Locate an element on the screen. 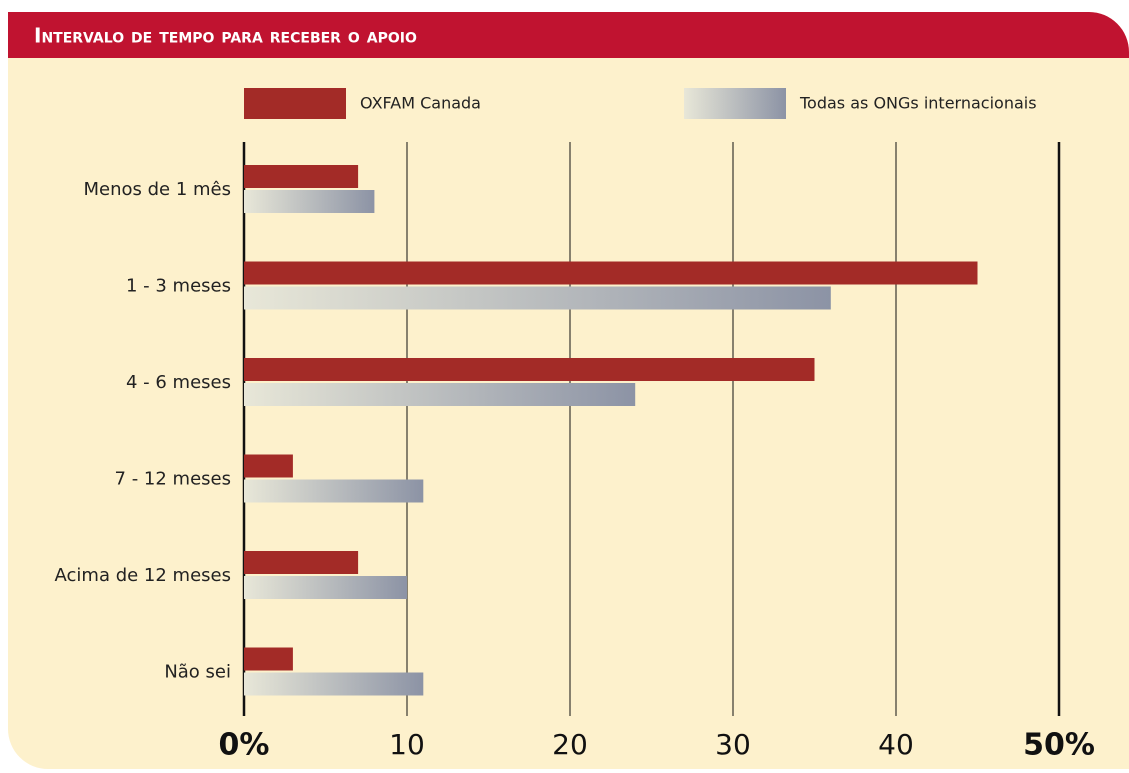 The width and height of the screenshot is (1129, 773). y-tick-label: Acima de 12 meses is located at coordinates (143, 575).